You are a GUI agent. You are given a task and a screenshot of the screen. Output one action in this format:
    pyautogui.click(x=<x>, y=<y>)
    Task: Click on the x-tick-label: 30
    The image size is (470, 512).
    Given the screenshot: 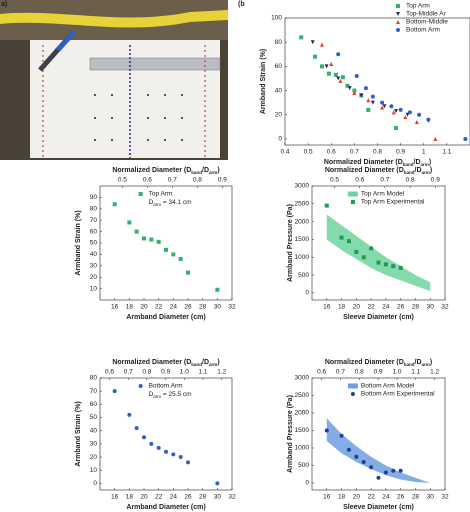 What is the action you would take?
    pyautogui.click(x=218, y=497)
    